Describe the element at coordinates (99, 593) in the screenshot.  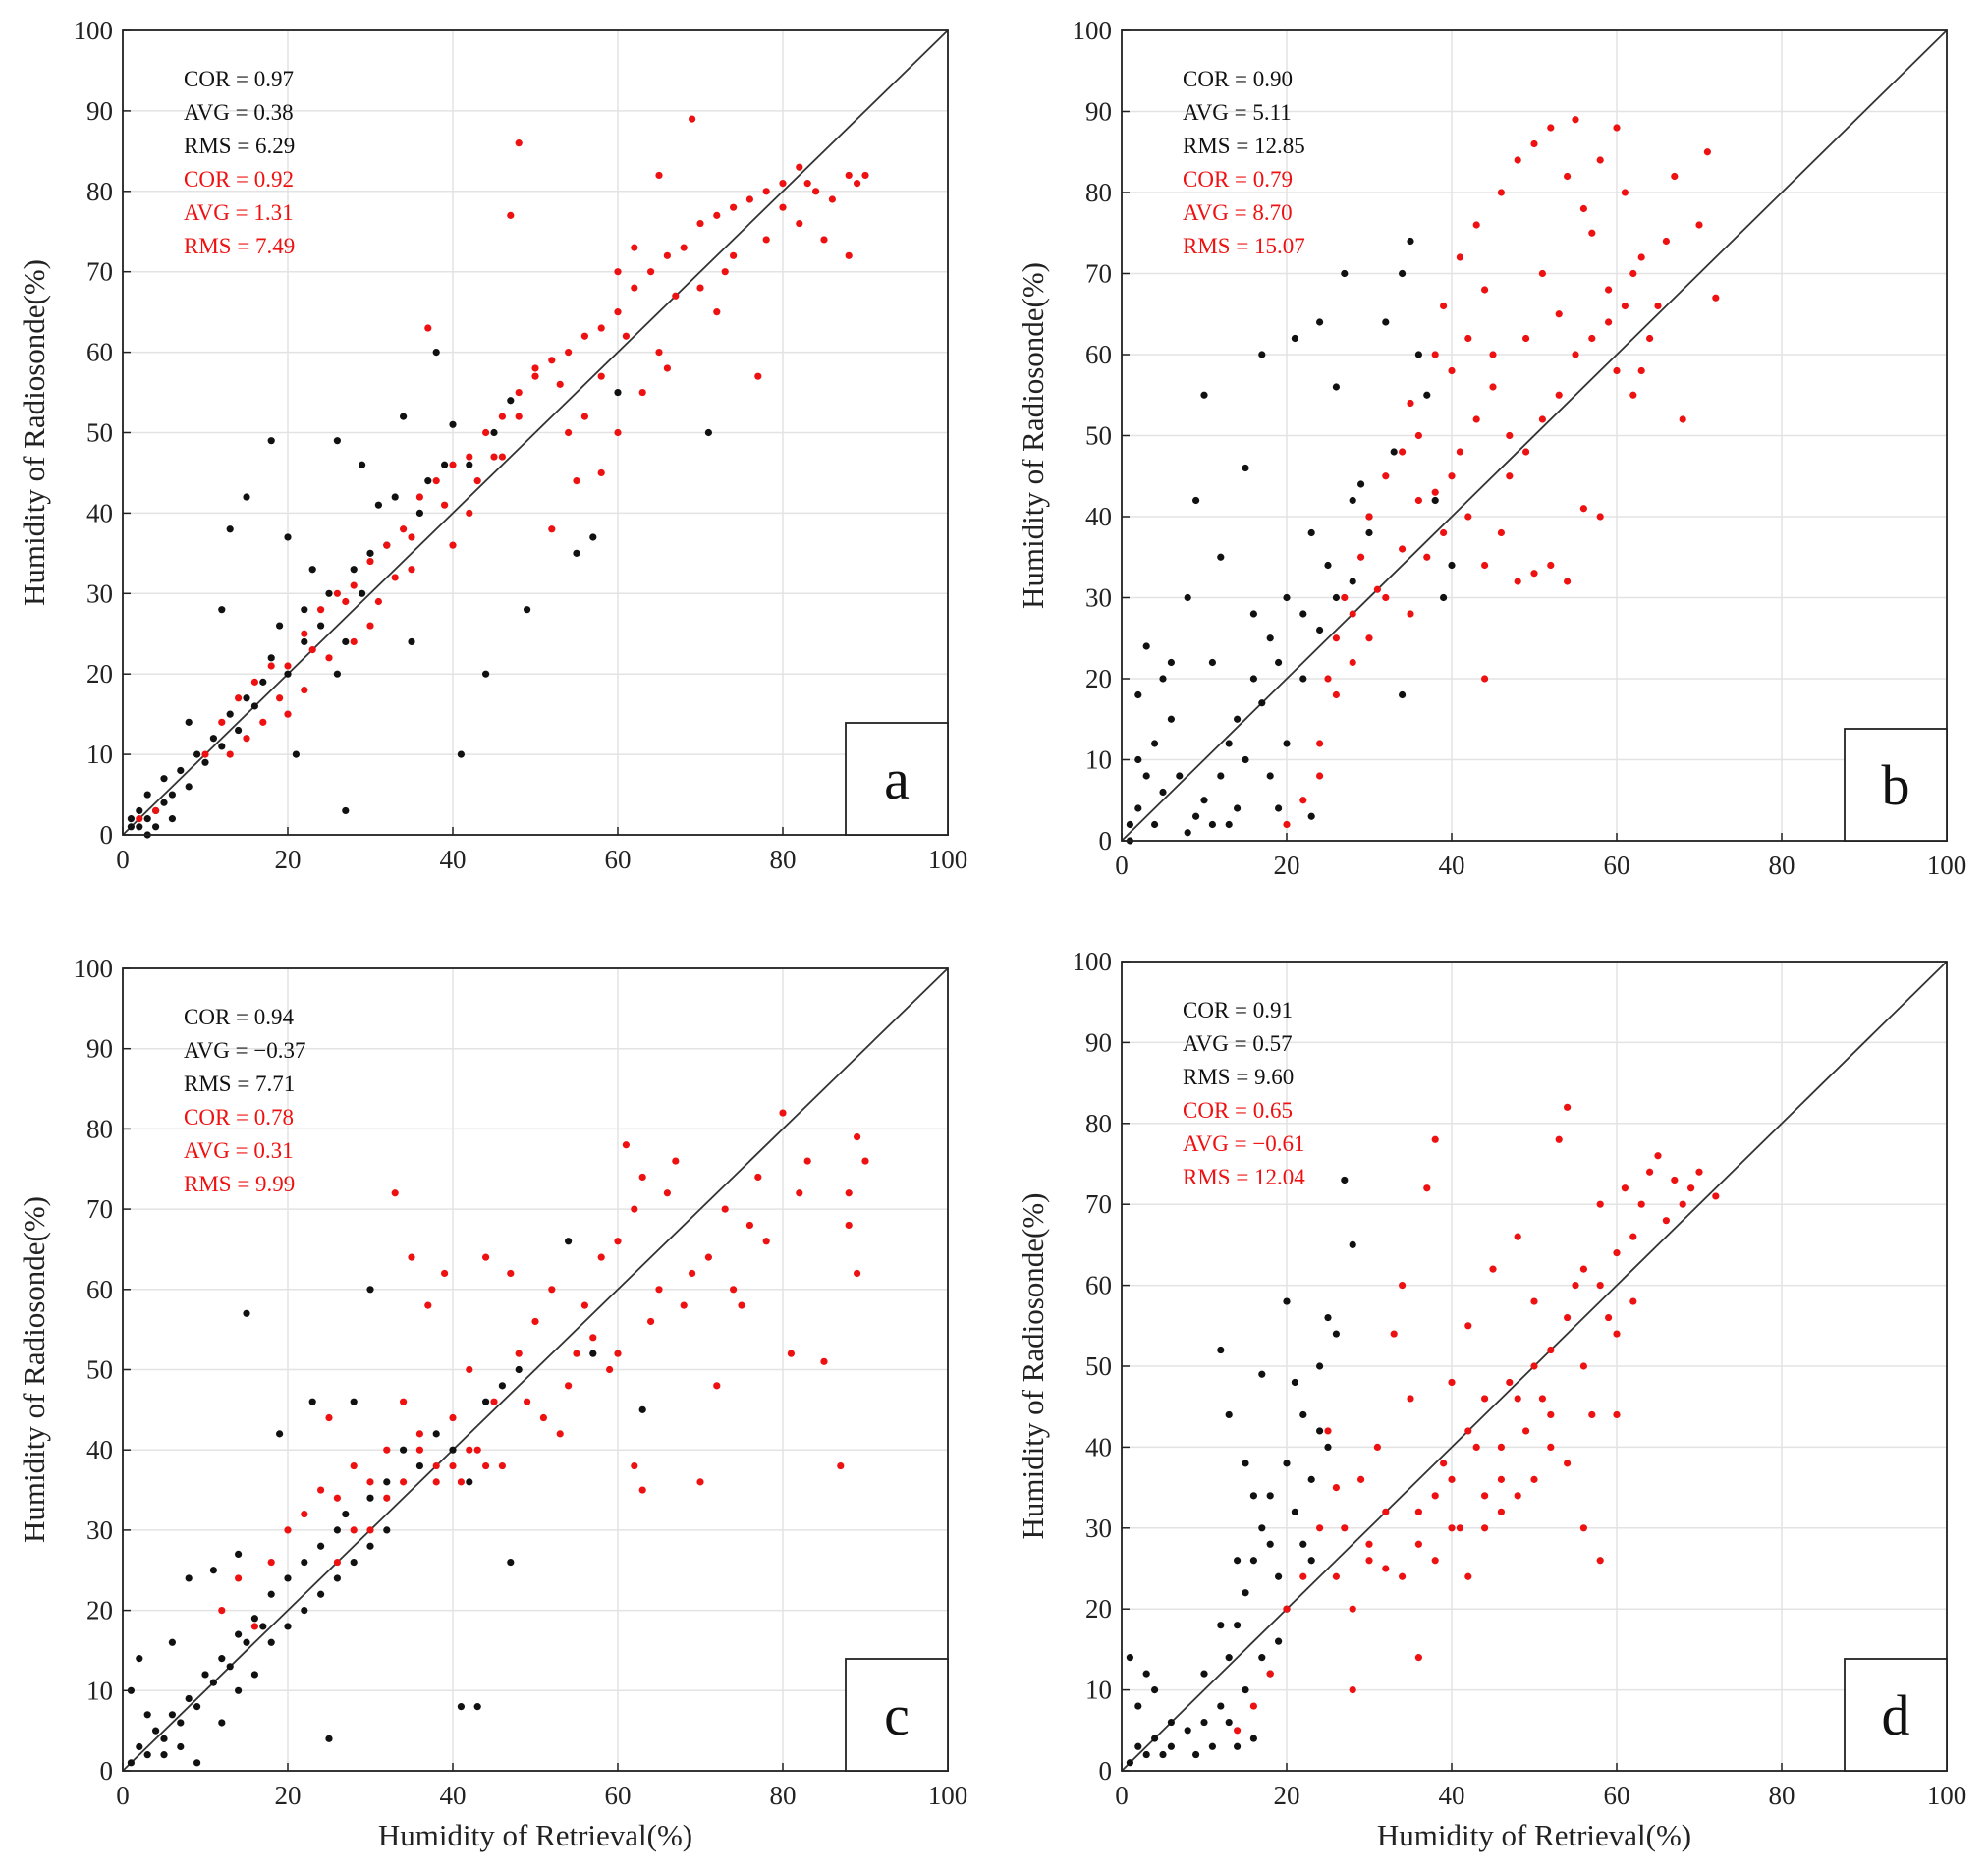
I see `panel-a-ytick-label-3: 30` at that location.